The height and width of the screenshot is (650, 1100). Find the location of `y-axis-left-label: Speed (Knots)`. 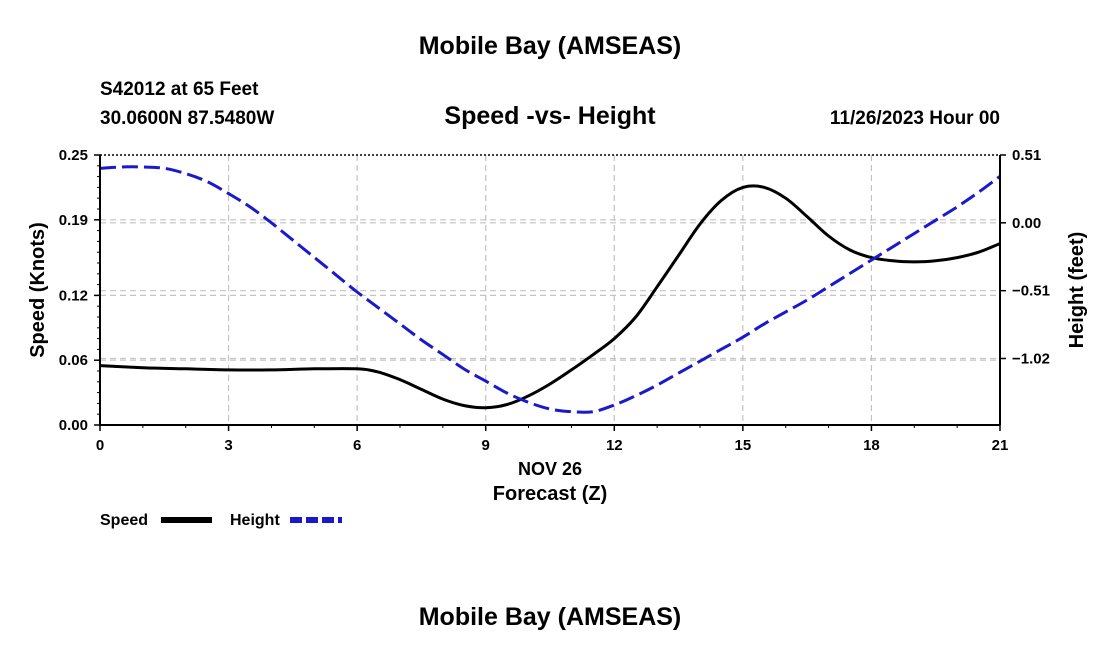

y-axis-left-label: Speed (Knots) is located at coordinates (38, 290).